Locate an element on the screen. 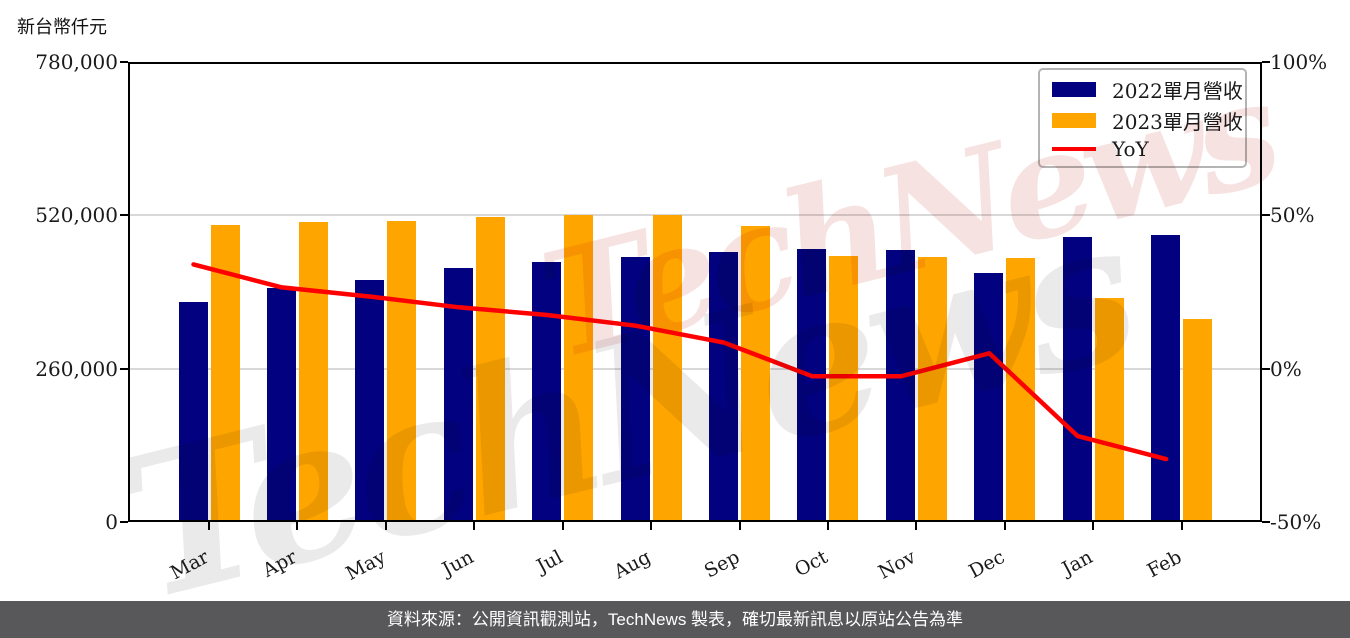  legend-swatch-2023-bar is located at coordinates (1074, 120).